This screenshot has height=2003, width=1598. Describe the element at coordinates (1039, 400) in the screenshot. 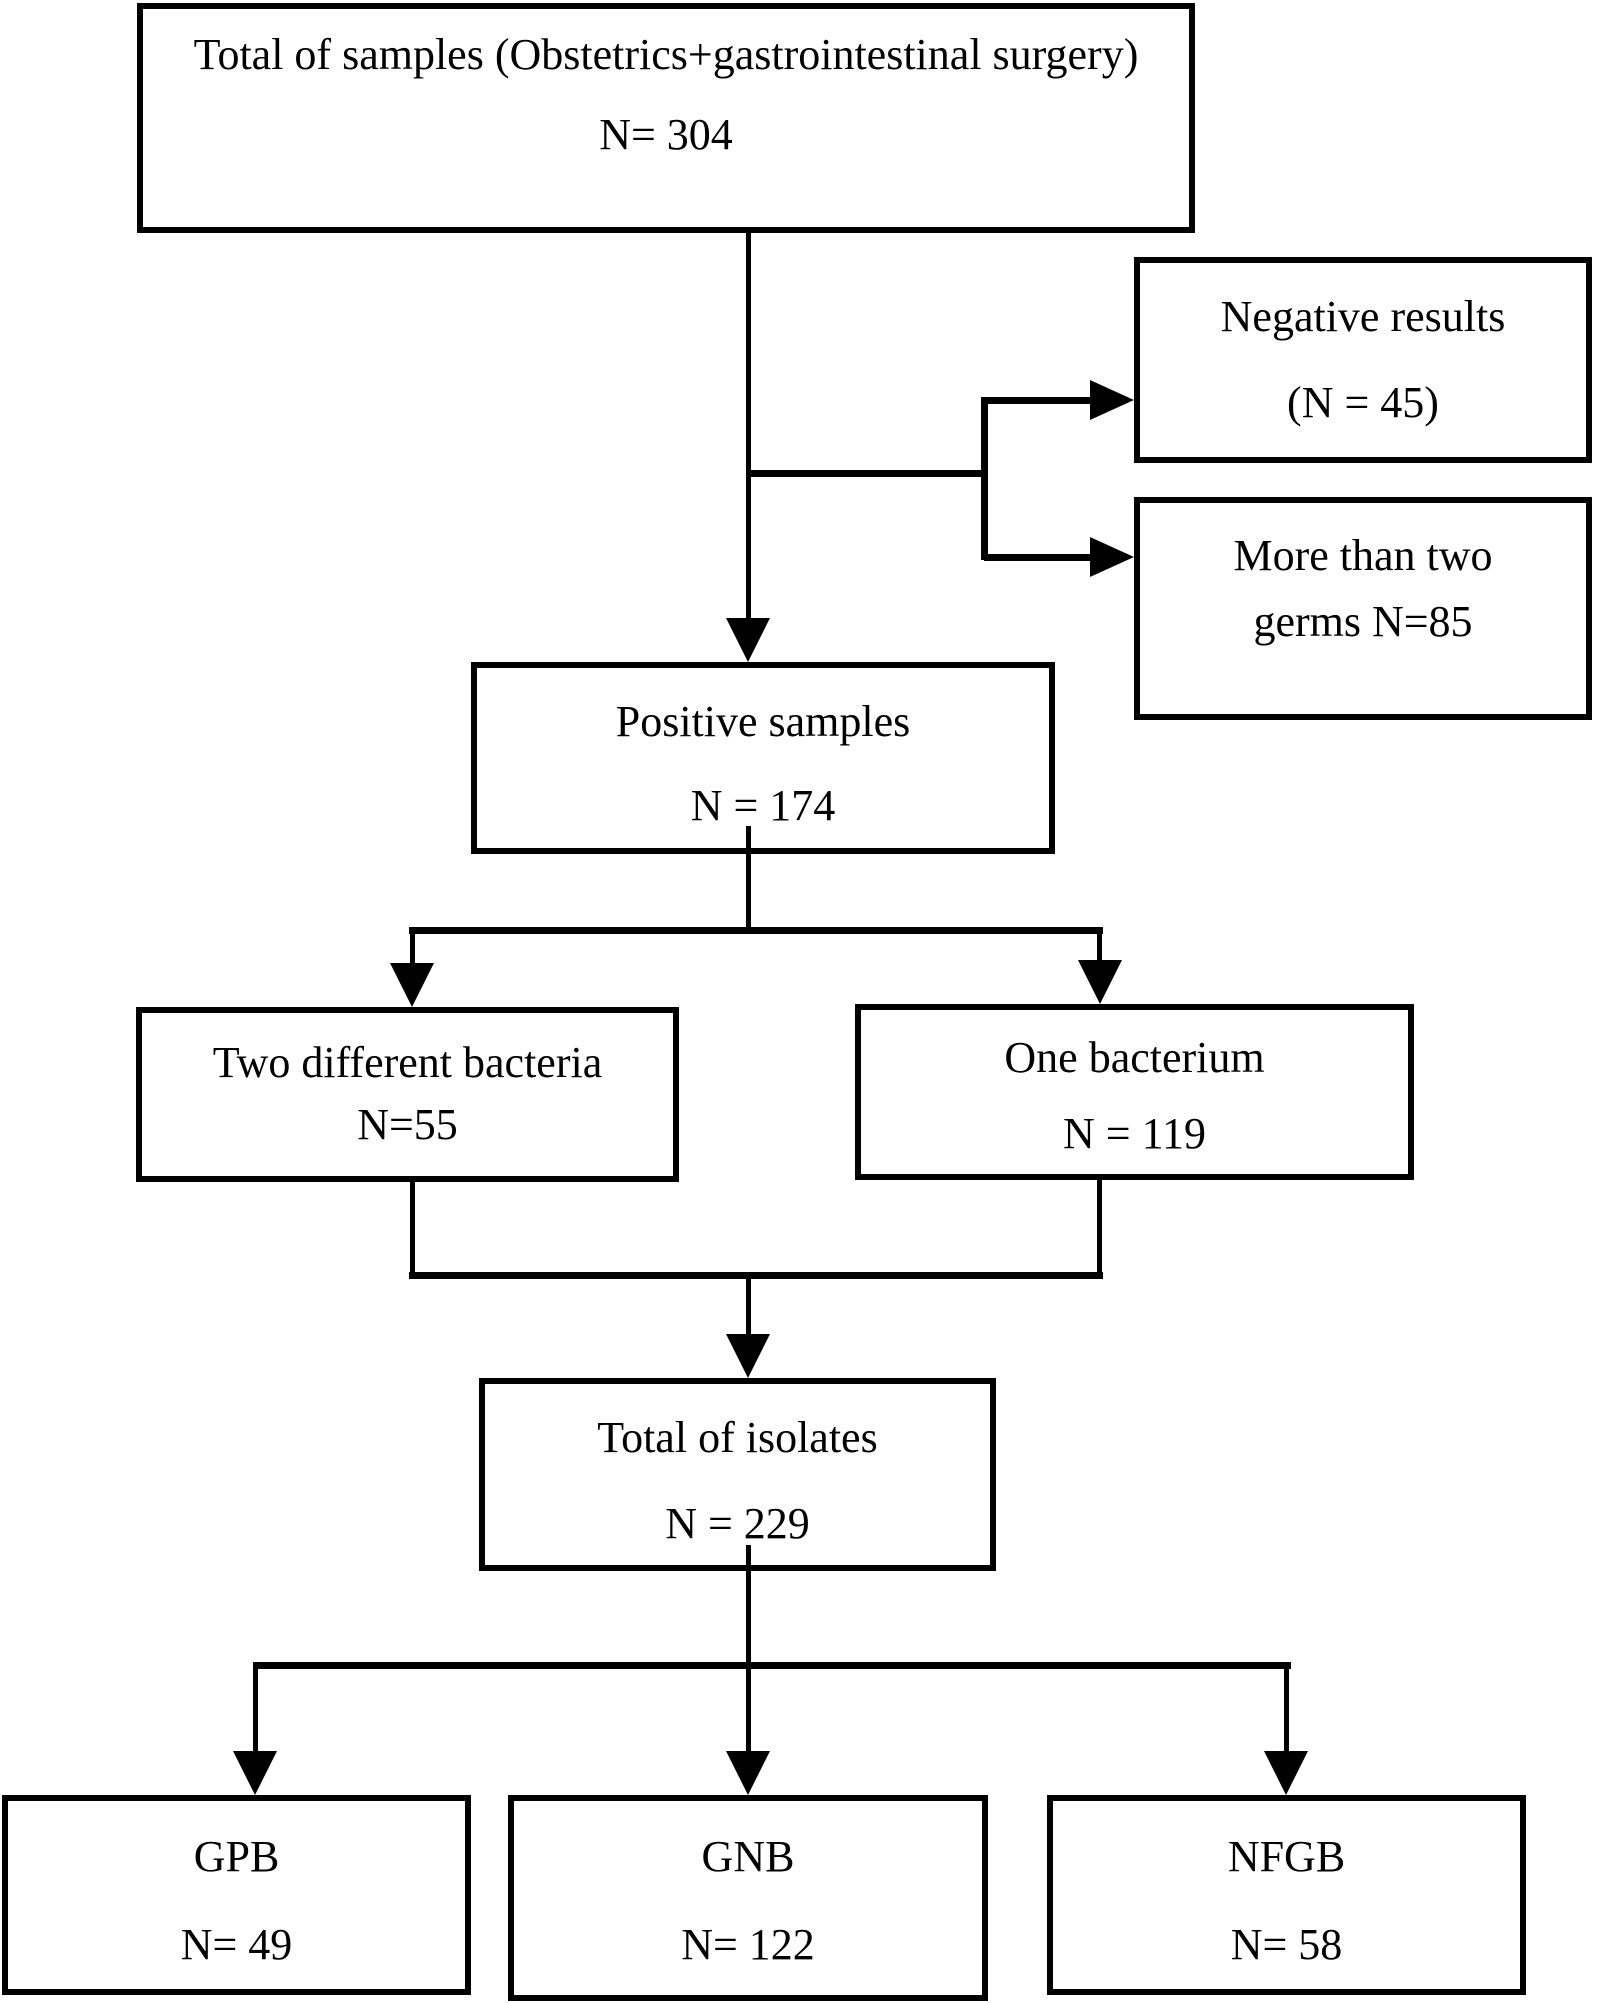

I see `connector-to-negative-results` at that location.